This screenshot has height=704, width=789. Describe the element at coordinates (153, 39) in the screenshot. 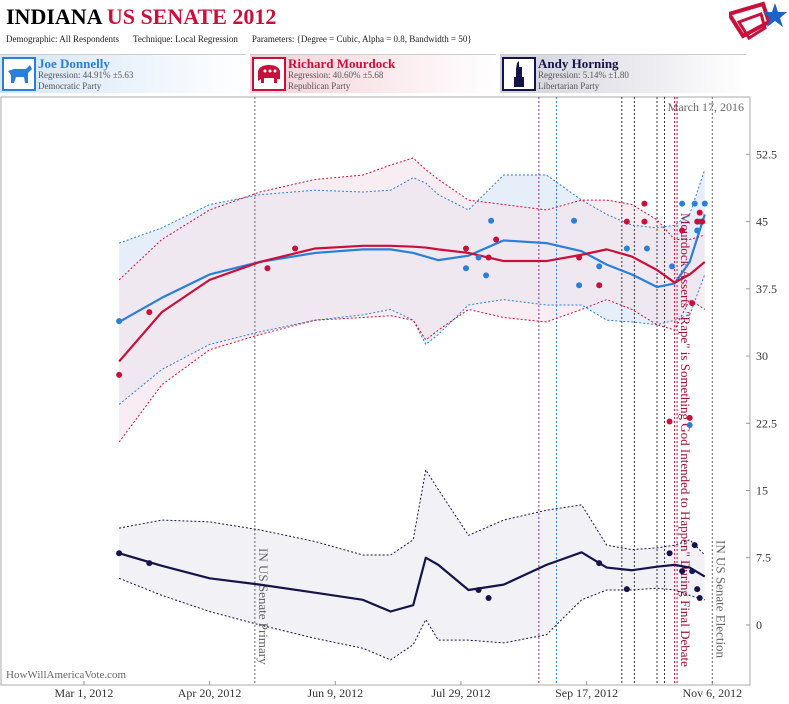

I see `meta-label: Technique:` at that location.